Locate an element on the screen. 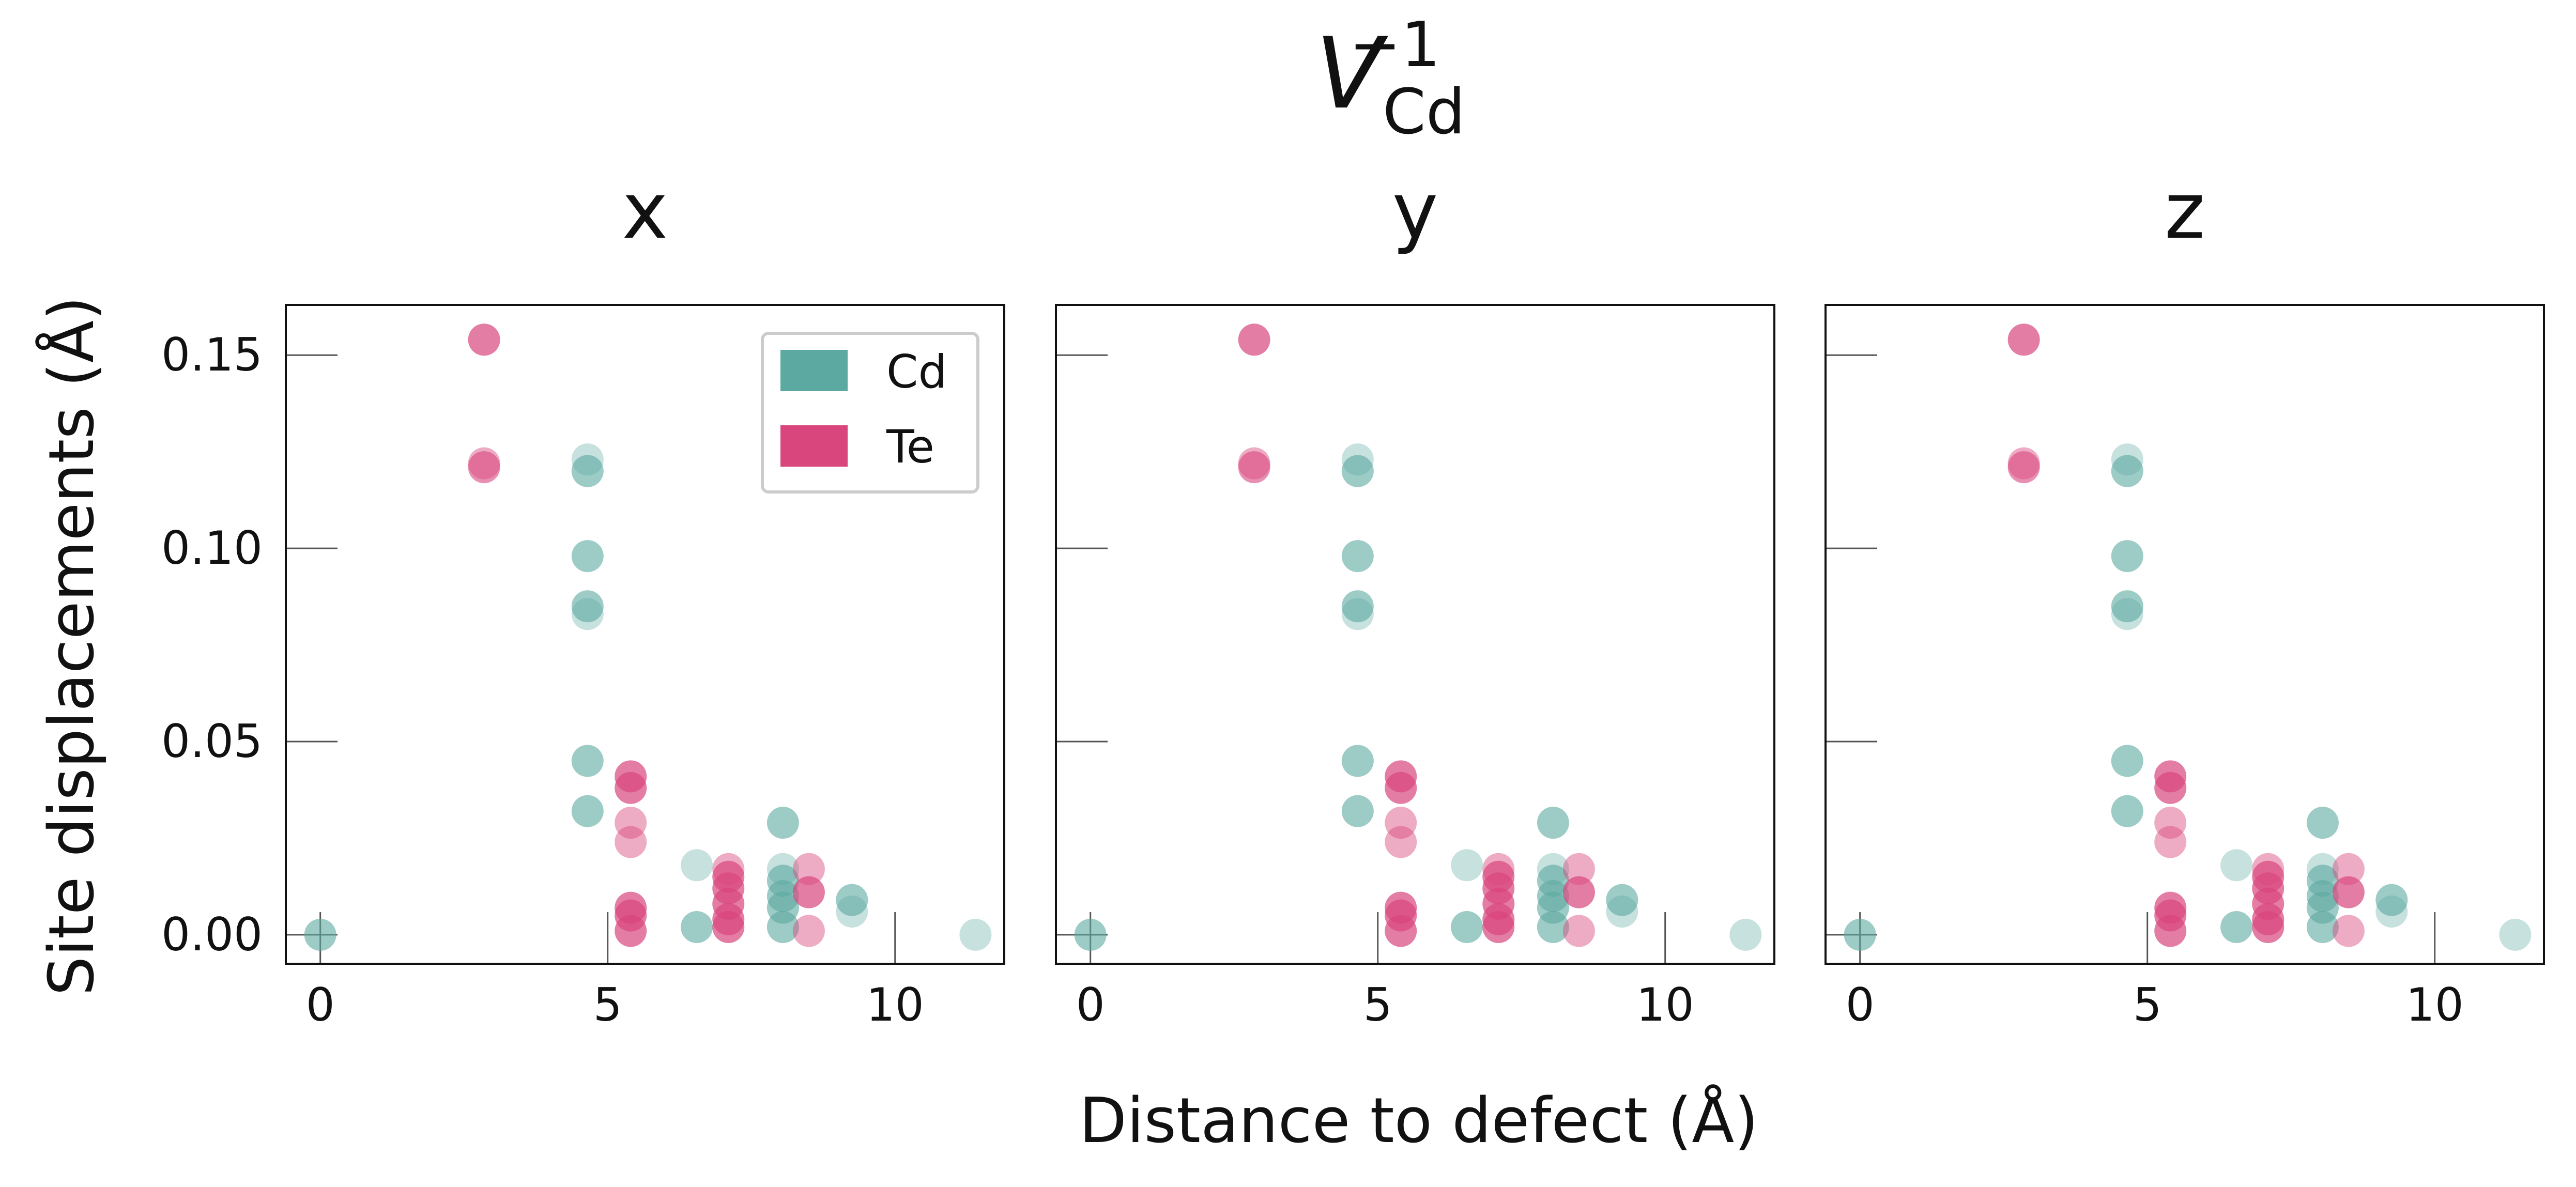 This screenshot has width=2576, height=1187. y-tick-label: 0.15 is located at coordinates (212, 354).